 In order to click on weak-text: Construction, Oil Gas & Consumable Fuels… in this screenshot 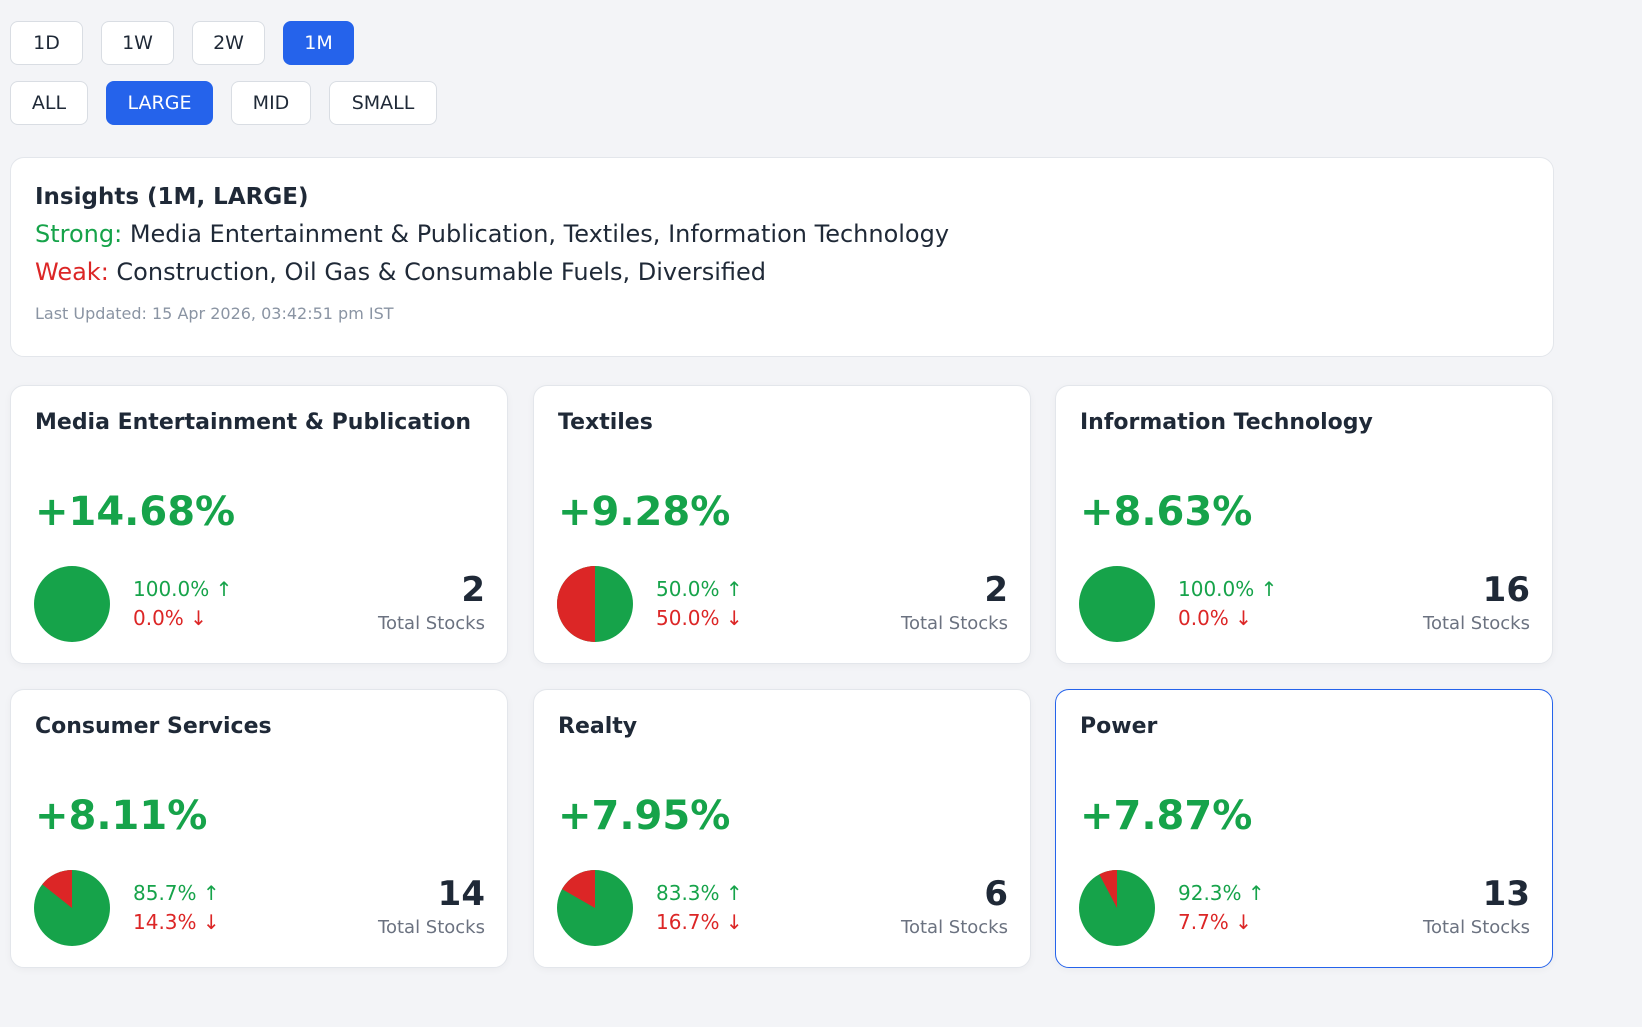, I will do `click(437, 272)`.